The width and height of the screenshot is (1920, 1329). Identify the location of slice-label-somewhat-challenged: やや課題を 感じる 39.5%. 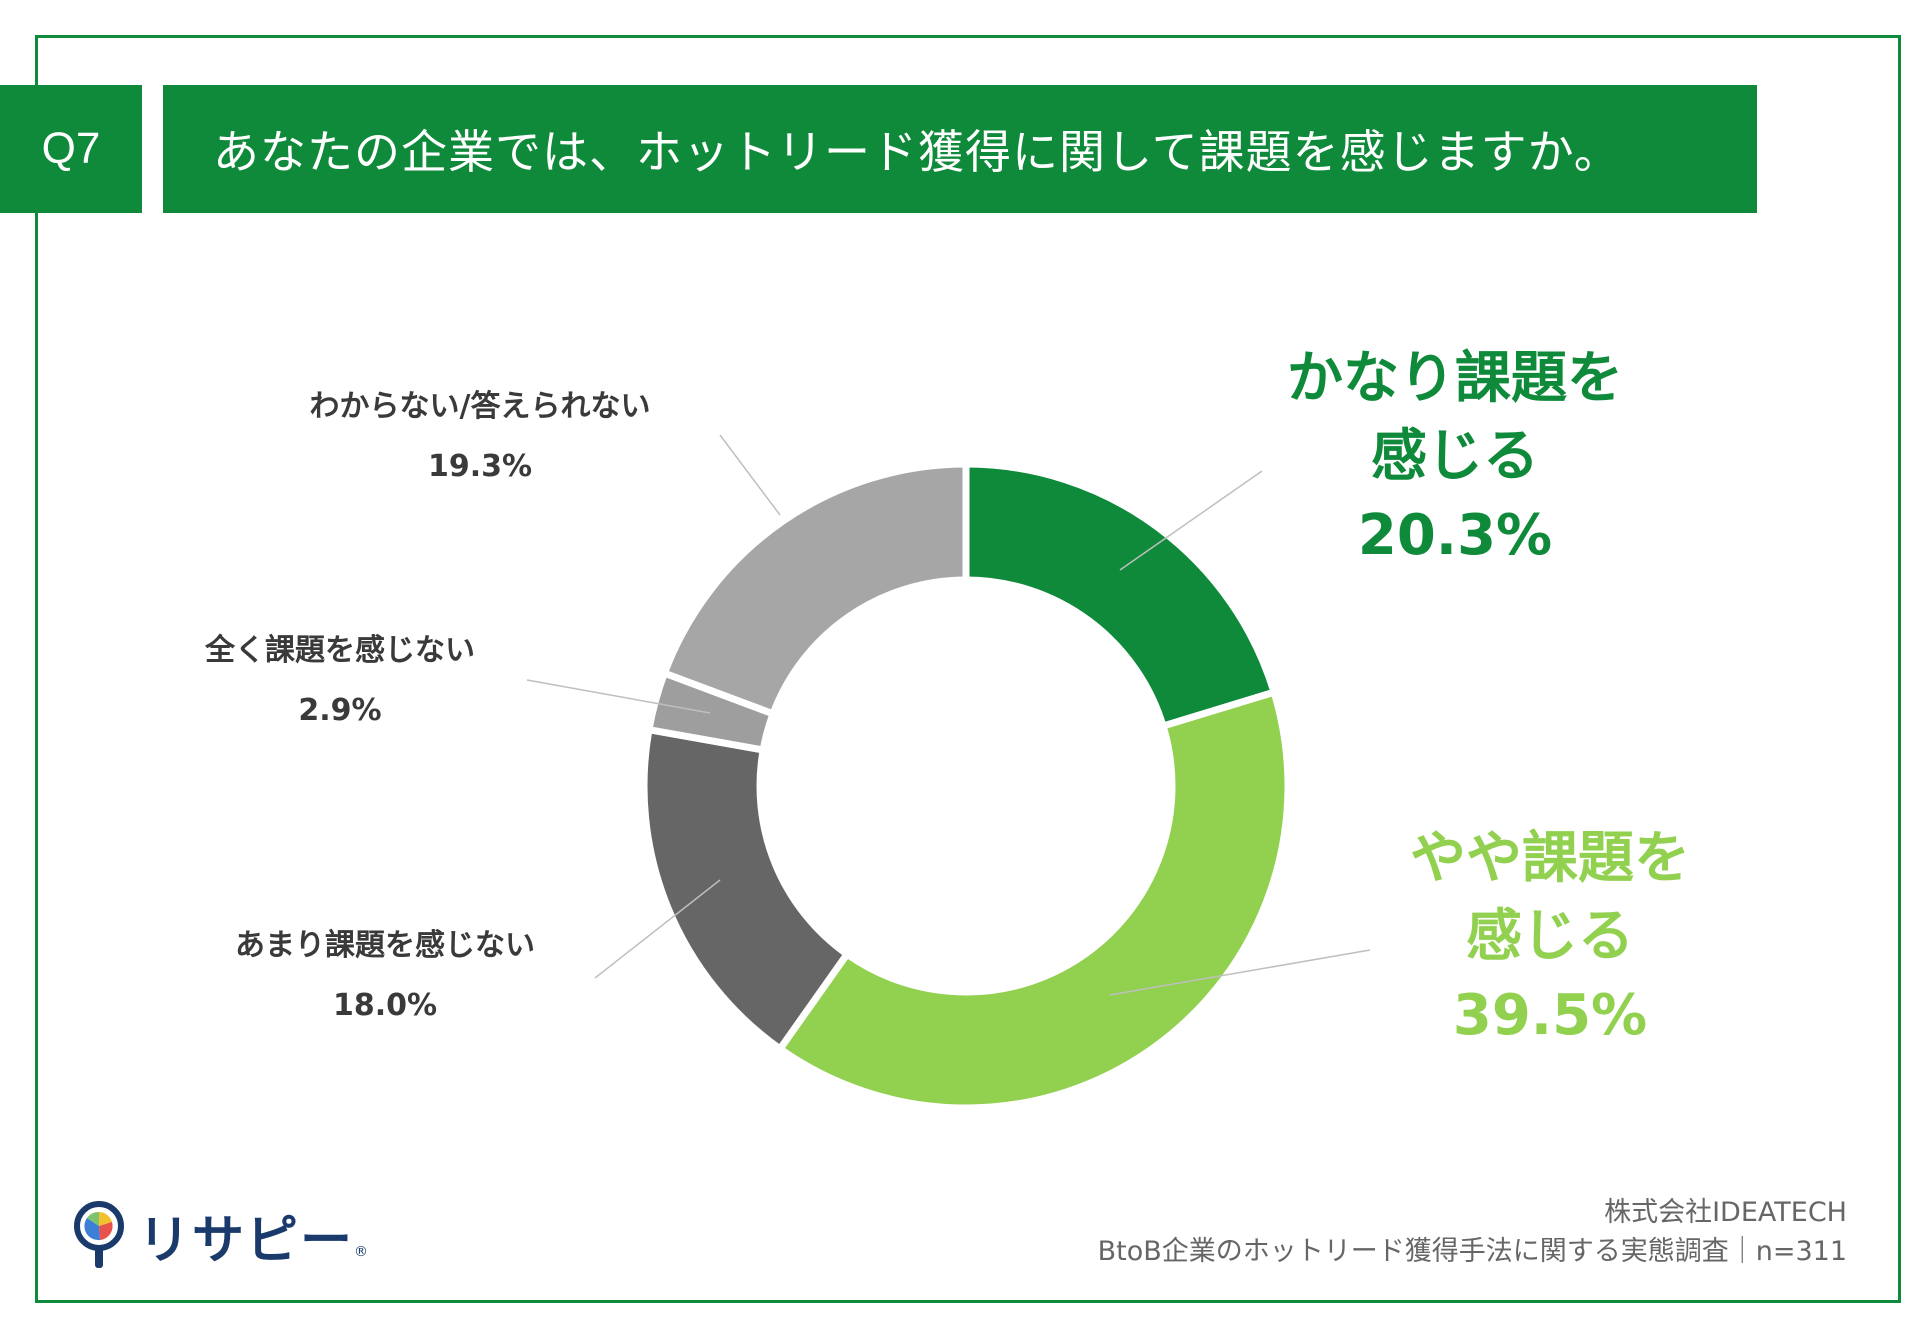
(1550, 937).